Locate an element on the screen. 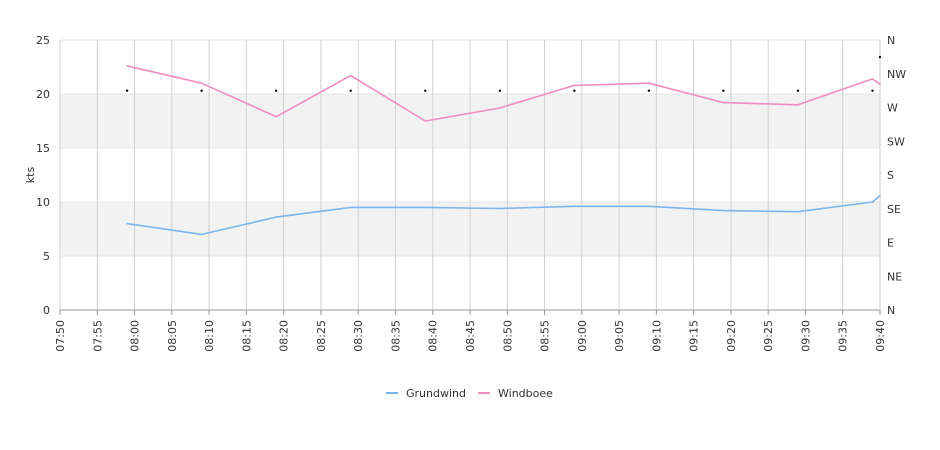 Image resolution: width=940 pixels, height=450 pixels. x-tick-label: 09:40 is located at coordinates (880, 336).